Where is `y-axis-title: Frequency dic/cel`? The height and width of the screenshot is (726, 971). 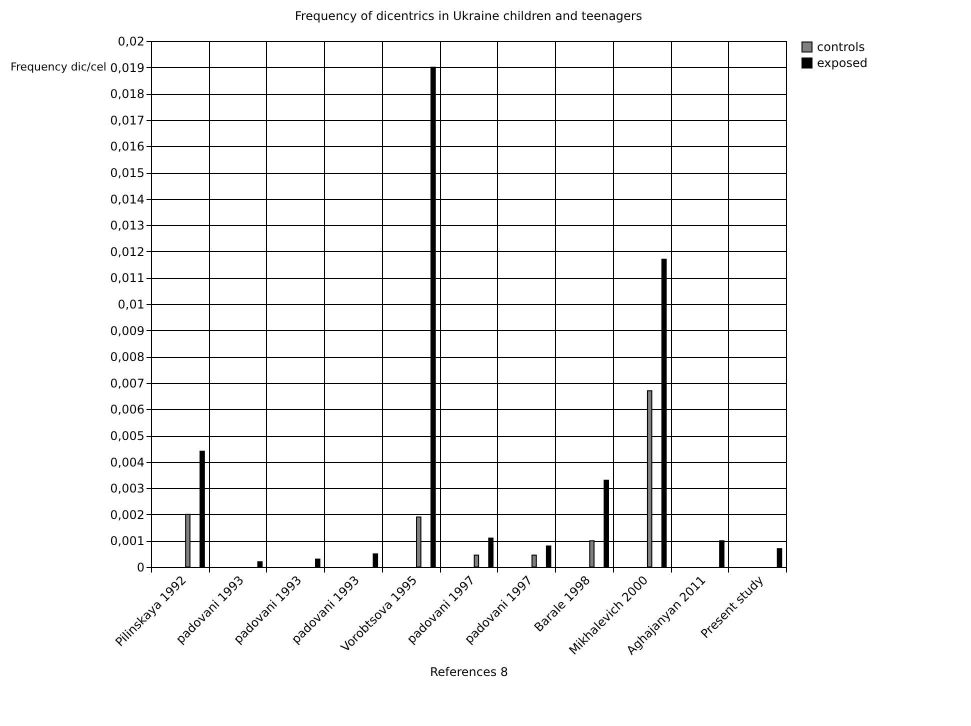 y-axis-title: Frequency dic/cel is located at coordinates (58, 67).